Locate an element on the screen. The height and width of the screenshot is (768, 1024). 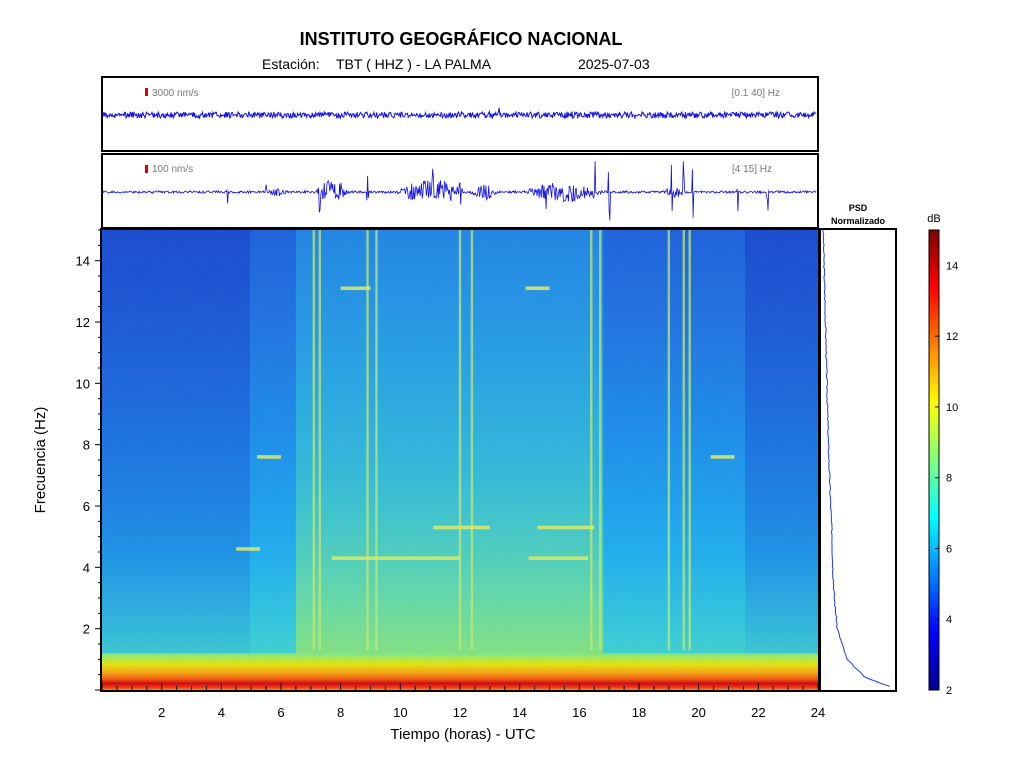
colorbar-tick-label: 10 is located at coordinates (952, 408).